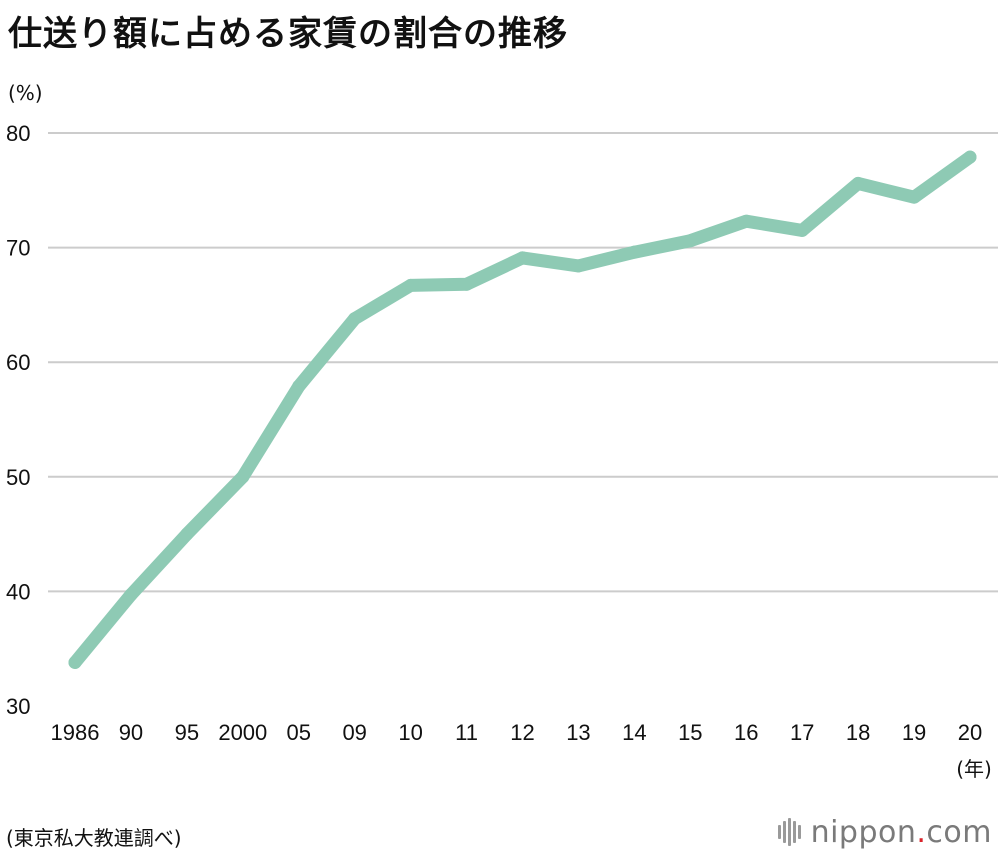 Image resolution: width=1000 pixels, height=856 pixels. Describe the element at coordinates (914, 732) in the screenshot. I see `x-tick-label: 19` at that location.